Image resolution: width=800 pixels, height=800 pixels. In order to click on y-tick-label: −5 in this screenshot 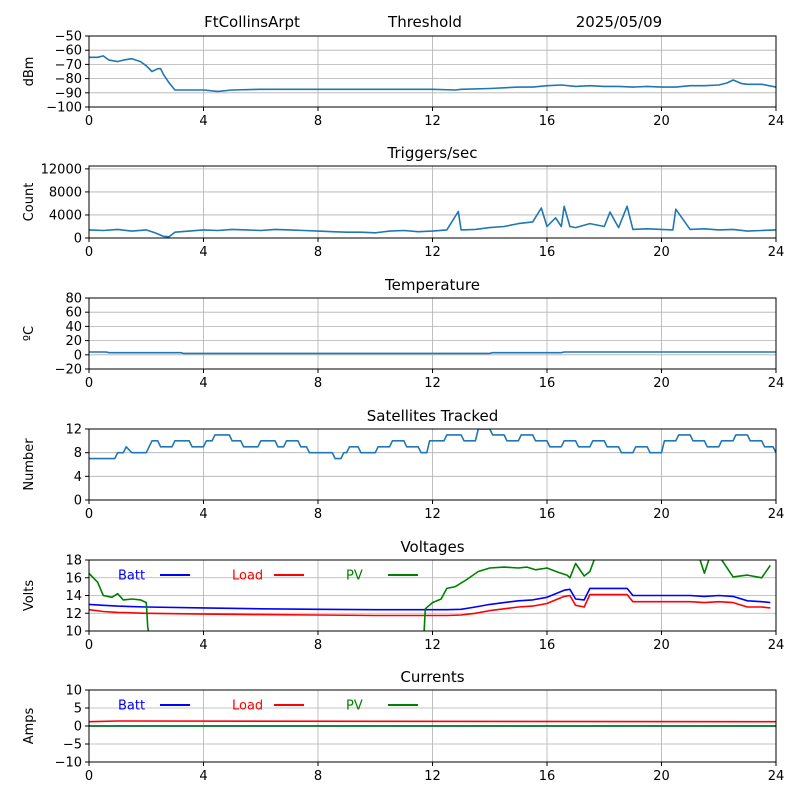, I will do `click(72, 745)`.